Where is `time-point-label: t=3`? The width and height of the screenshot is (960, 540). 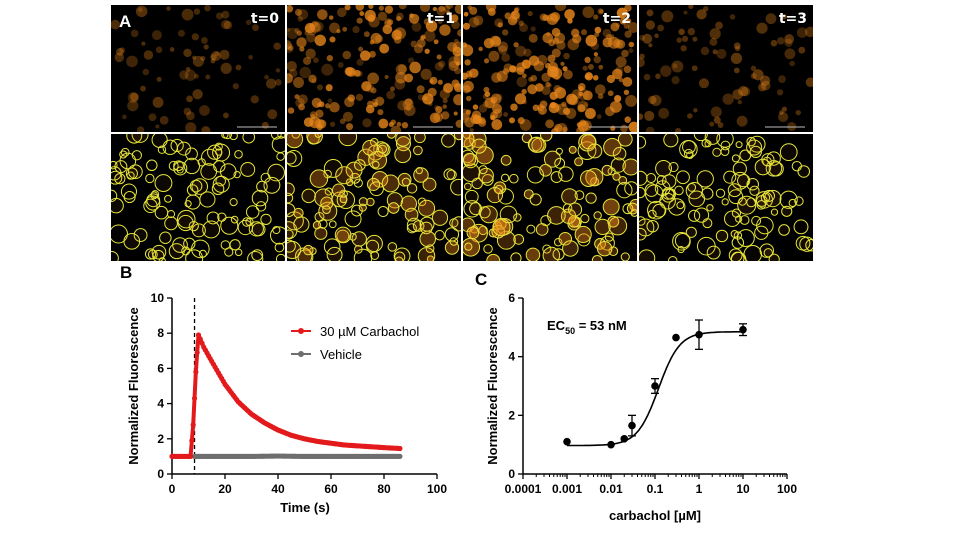
time-point-label: t=3 is located at coordinates (792, 19).